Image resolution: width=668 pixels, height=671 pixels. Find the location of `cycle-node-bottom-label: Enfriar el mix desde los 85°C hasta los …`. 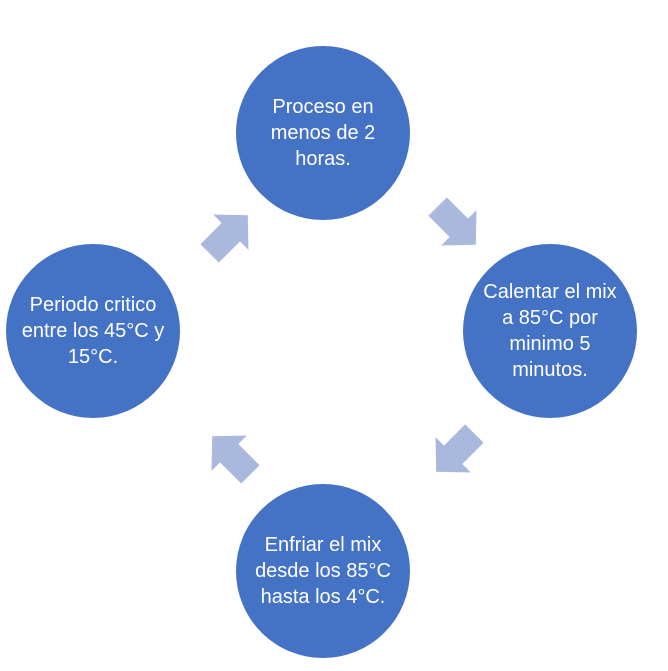

cycle-node-bottom-label: Enfriar el mix desde los 85°C hasta los … is located at coordinates (323, 571).